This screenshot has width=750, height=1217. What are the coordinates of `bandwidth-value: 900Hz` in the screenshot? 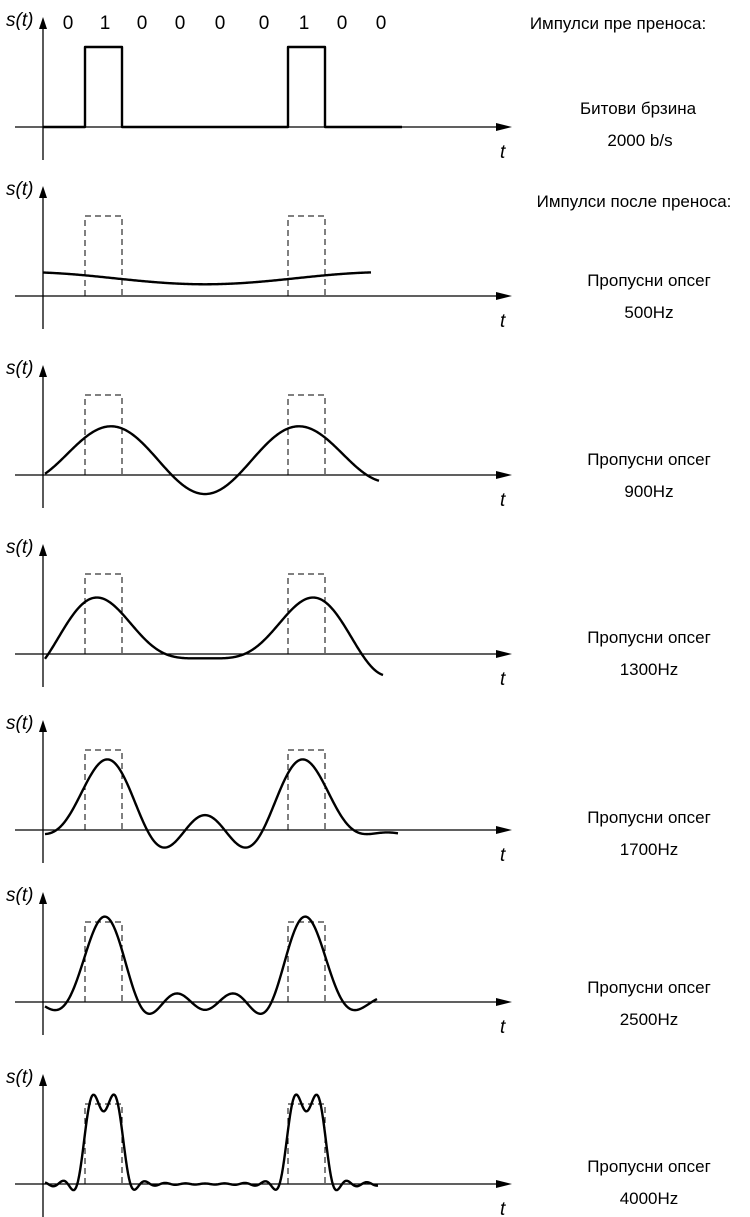 It's located at (648, 491).